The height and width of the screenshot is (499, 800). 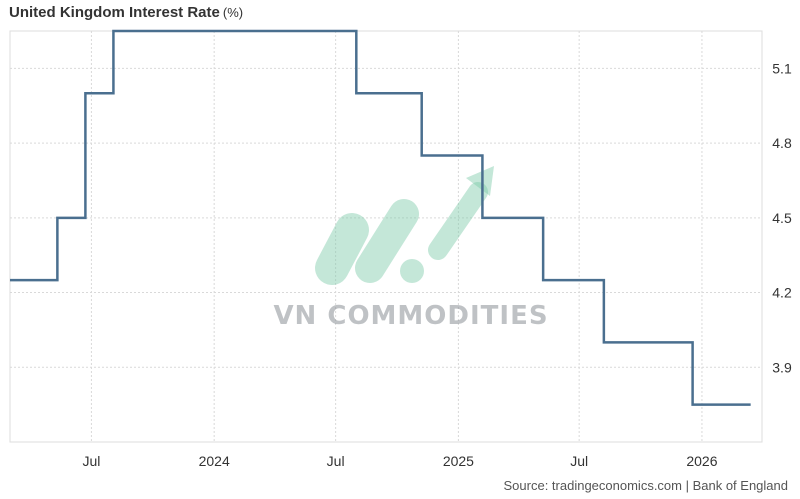 I want to click on watermark-text: VN COMMODITIES, so click(x=410, y=316).